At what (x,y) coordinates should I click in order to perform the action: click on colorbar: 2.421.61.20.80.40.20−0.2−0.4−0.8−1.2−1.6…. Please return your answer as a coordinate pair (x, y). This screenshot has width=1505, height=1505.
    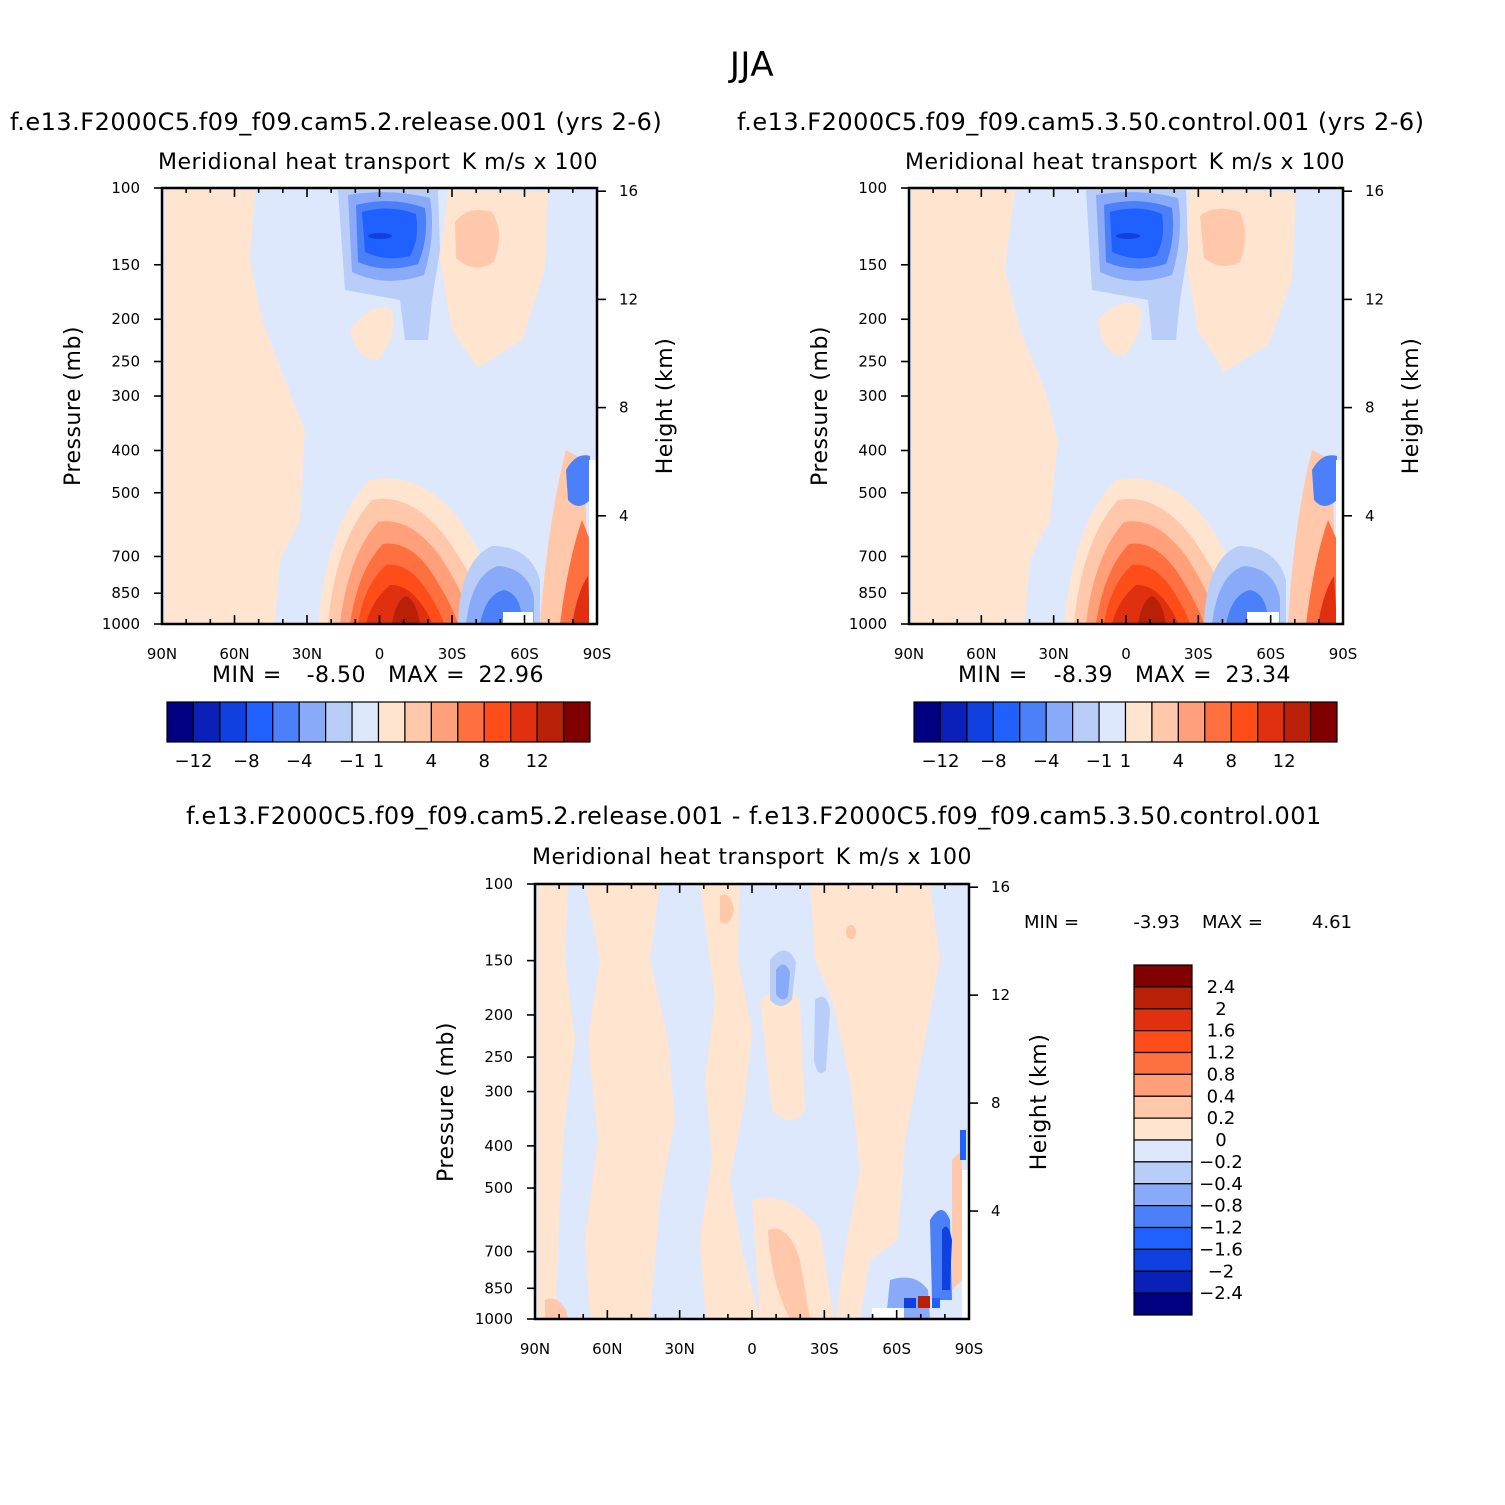
    Looking at the image, I should click on (1188, 1140).